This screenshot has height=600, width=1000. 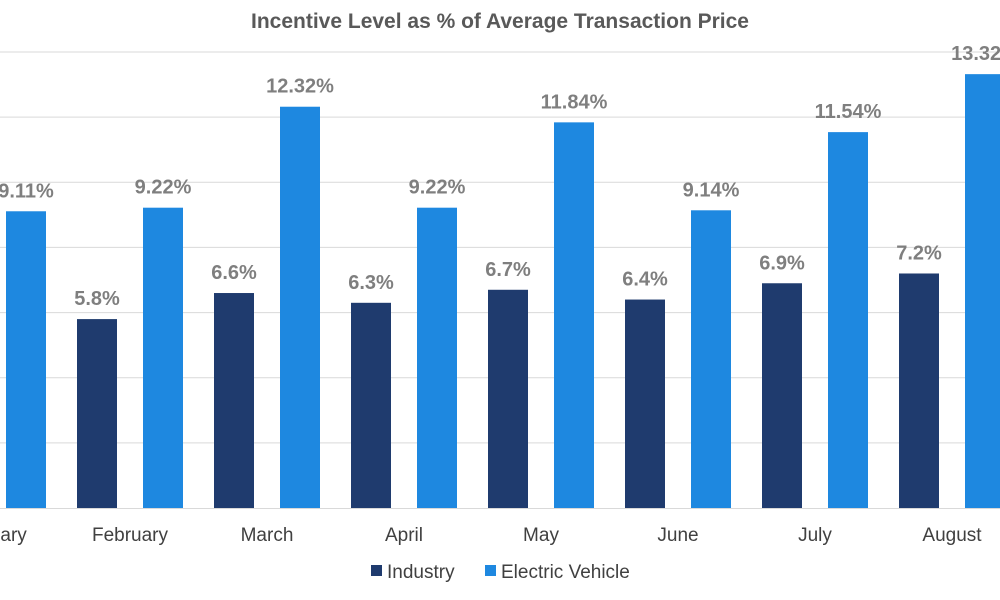 I want to click on data-label: 6.6%, so click(x=234, y=273).